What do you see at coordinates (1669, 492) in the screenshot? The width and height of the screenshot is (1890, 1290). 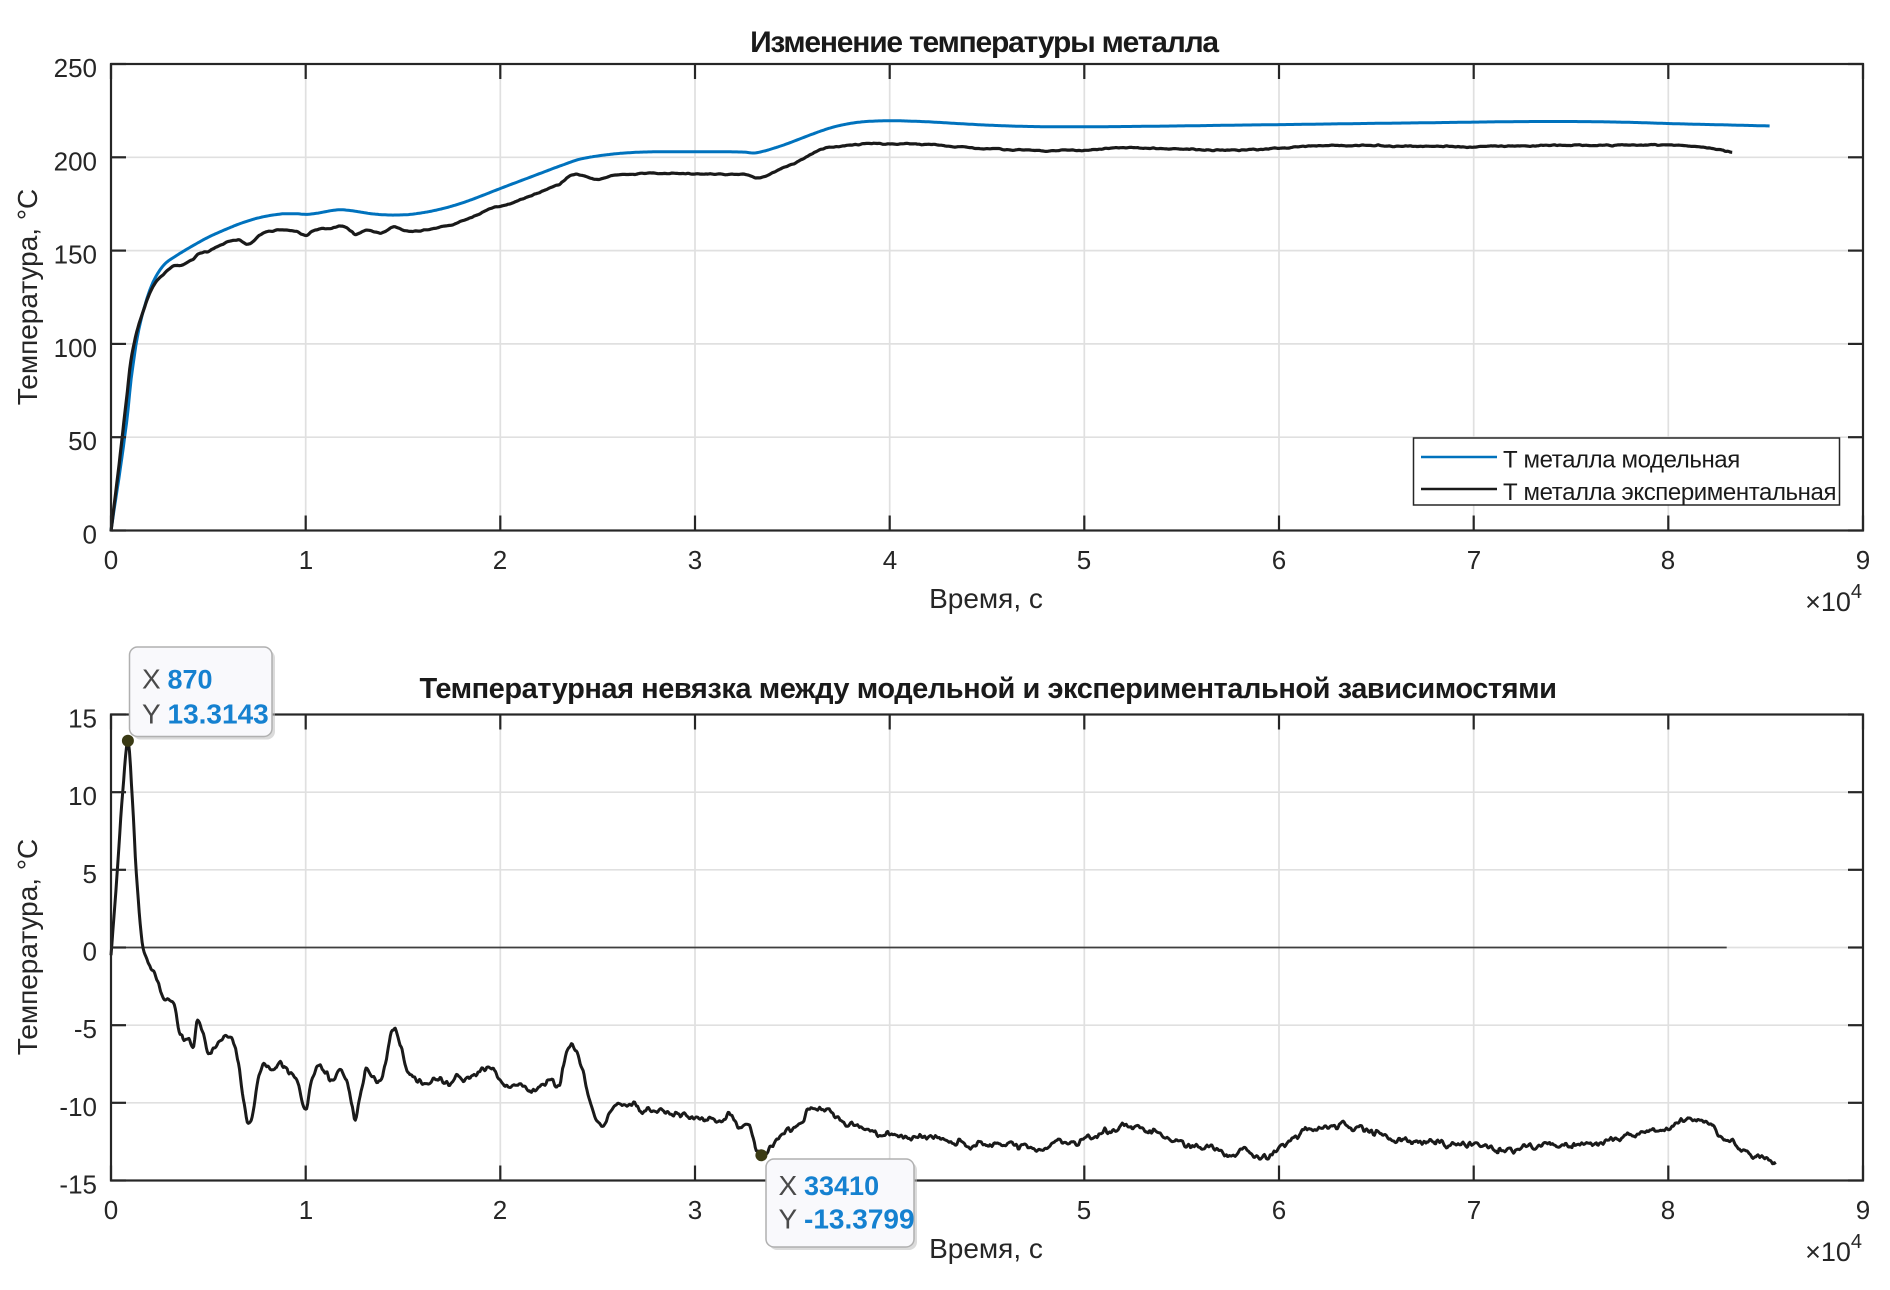 I see `svg-text: Т металла экспериментальная` at bounding box center [1669, 492].